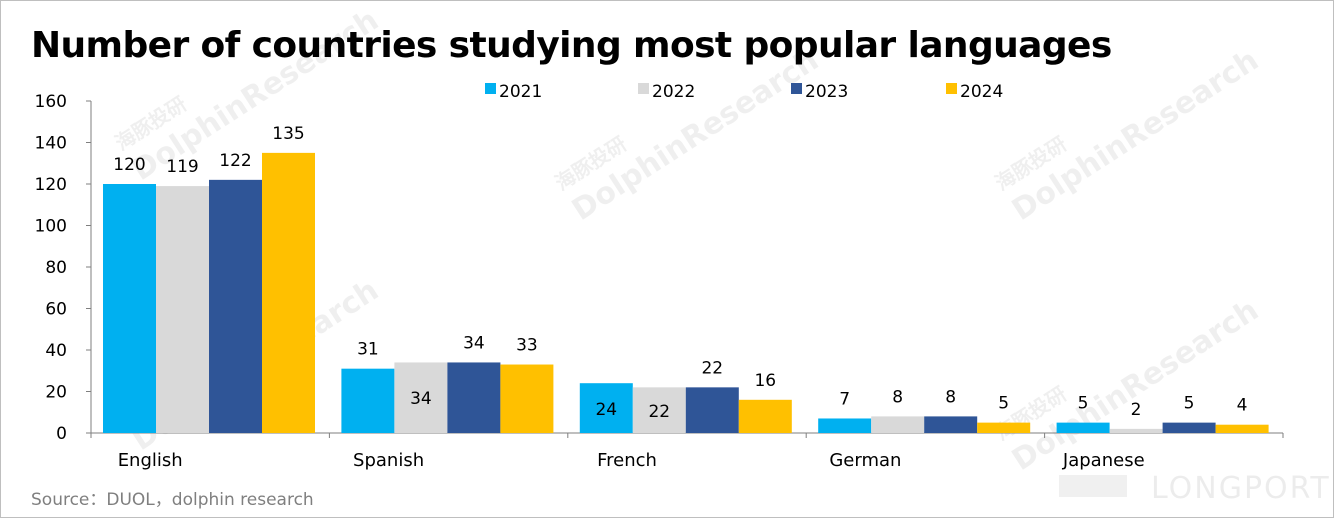 The height and width of the screenshot is (520, 1336). I want to click on data-label: 31, so click(368, 350).